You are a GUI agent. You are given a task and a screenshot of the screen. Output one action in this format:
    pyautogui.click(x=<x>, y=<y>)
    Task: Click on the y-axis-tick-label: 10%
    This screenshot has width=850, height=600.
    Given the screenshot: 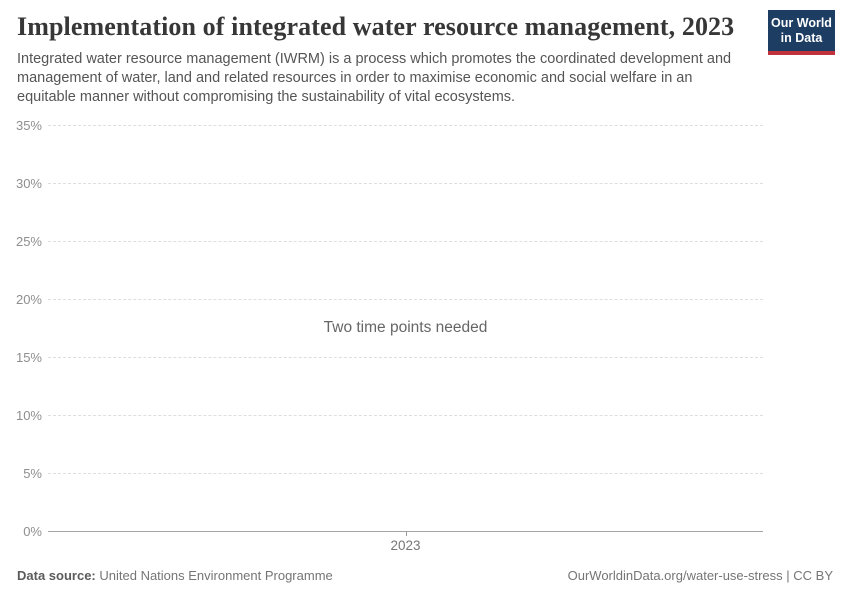 What is the action you would take?
    pyautogui.click(x=28, y=415)
    